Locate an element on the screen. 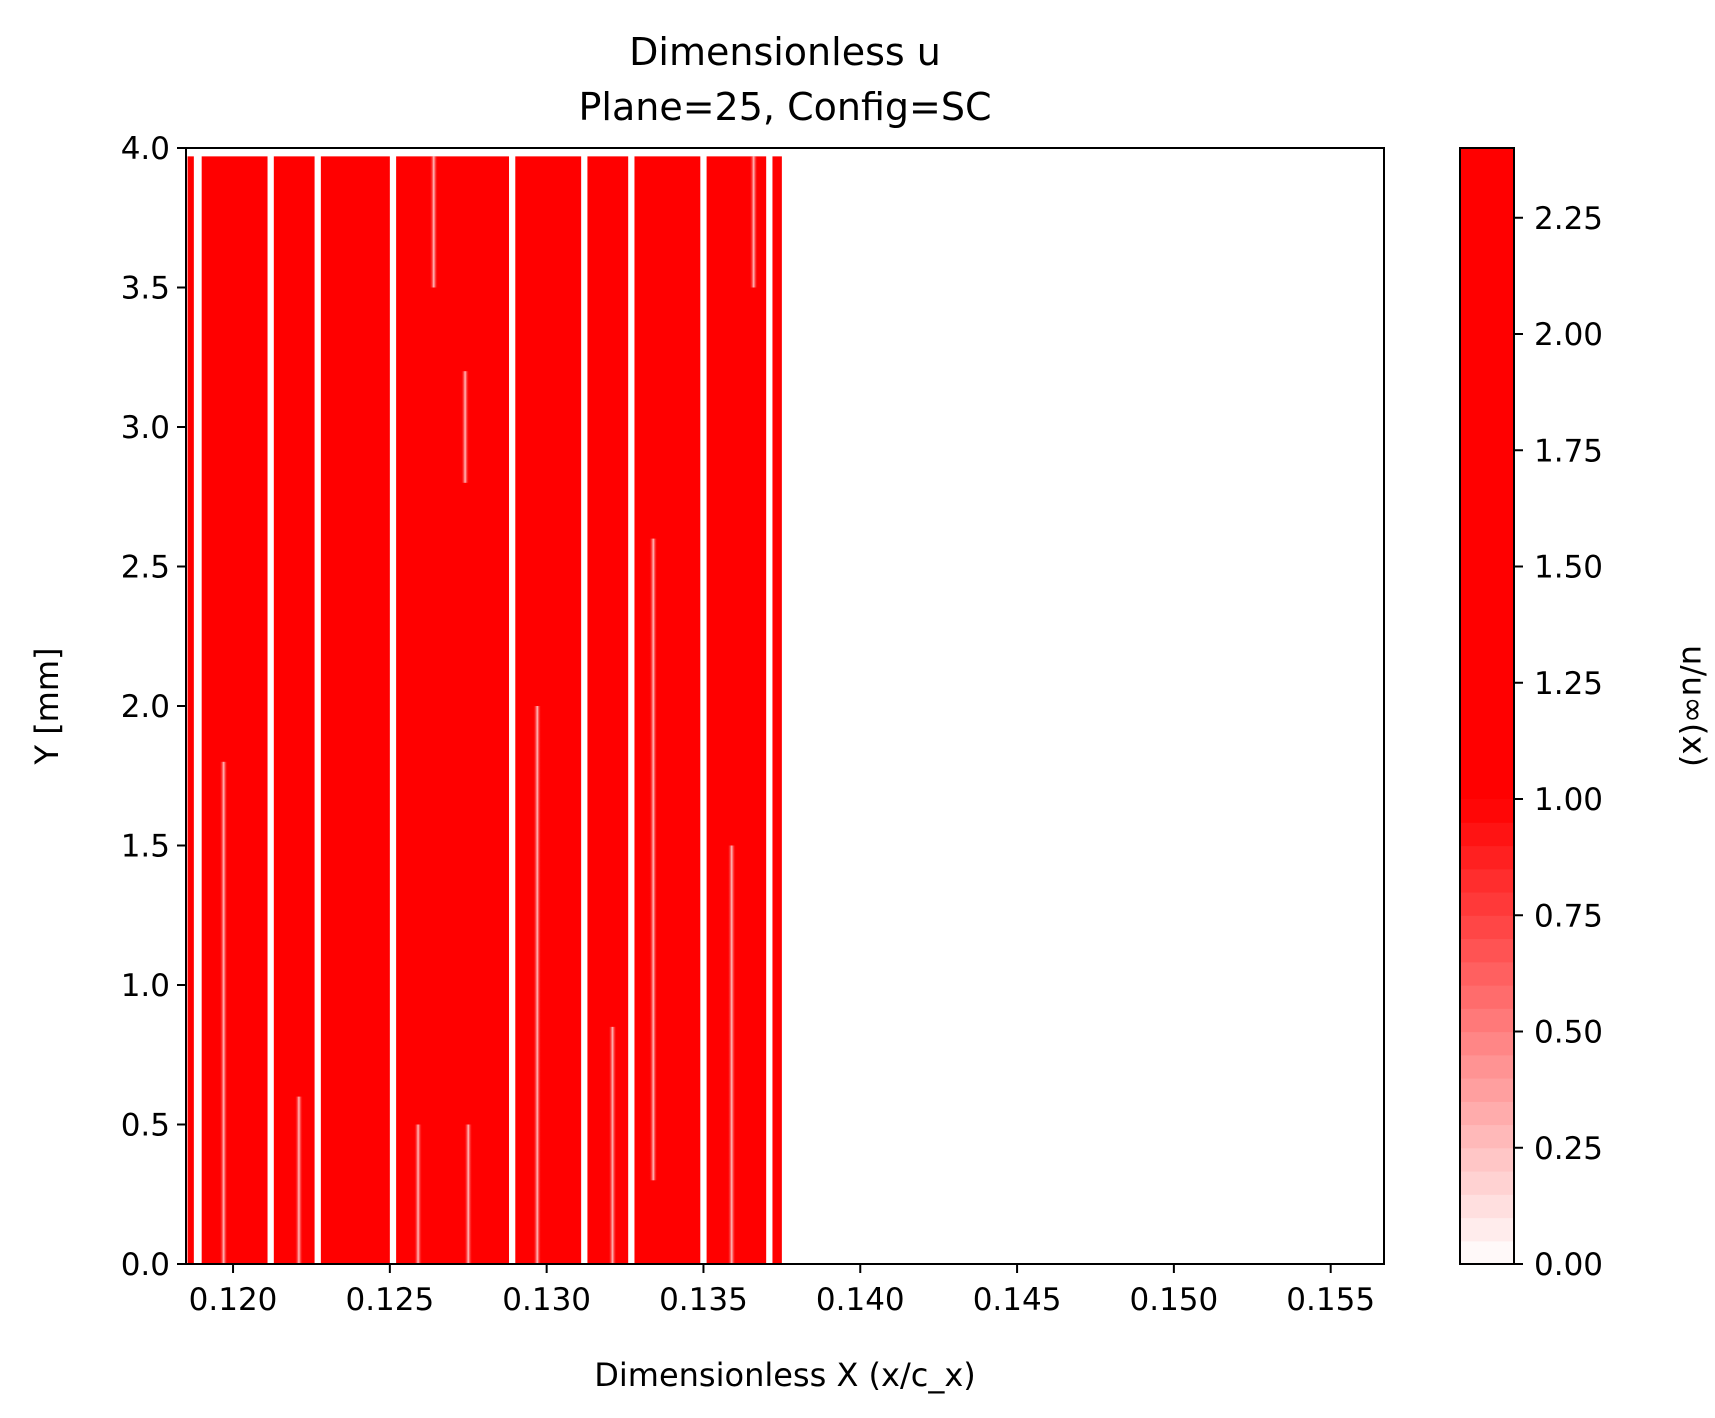 The image size is (1715, 1418). y-tick-label: 3.0 is located at coordinates (145, 428).